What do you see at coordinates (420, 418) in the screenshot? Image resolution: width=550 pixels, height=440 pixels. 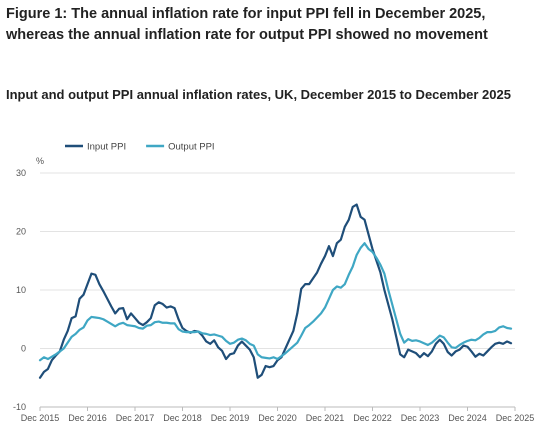 I see `x-tick-label-8: Dec 2023` at bounding box center [420, 418].